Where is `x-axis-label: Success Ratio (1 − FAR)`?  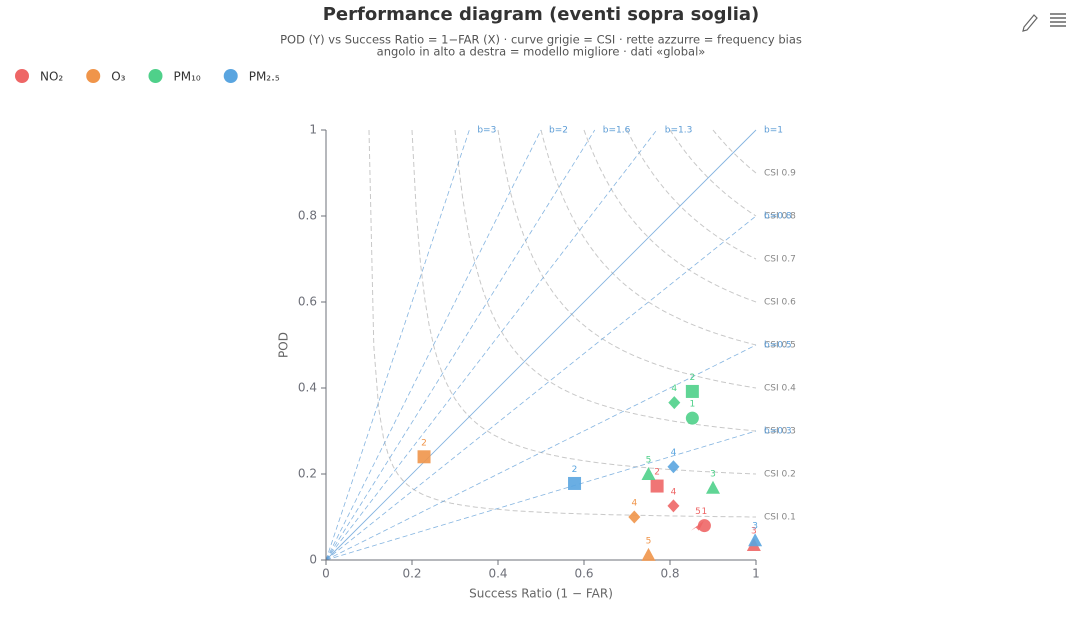
x-axis-label: Success Ratio (1 − FAR) is located at coordinates (541, 594).